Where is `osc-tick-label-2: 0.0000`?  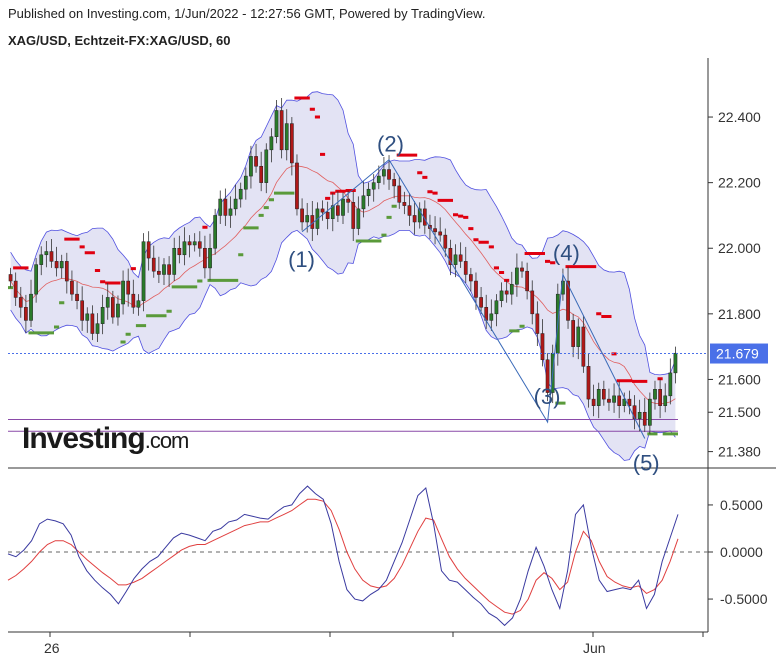 osc-tick-label-2: 0.0000 is located at coordinates (741, 552).